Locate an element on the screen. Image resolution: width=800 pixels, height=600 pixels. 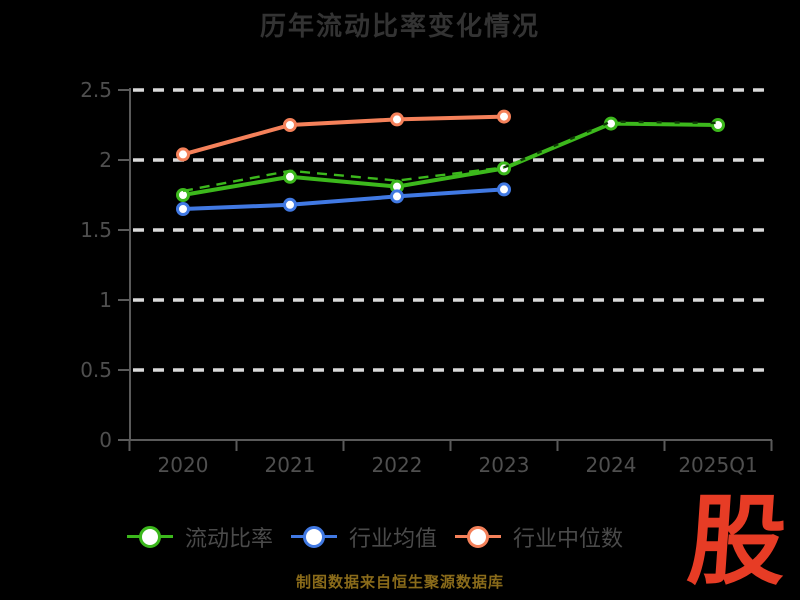
legend-label: 行业中位数 is located at coordinates (568, 539).